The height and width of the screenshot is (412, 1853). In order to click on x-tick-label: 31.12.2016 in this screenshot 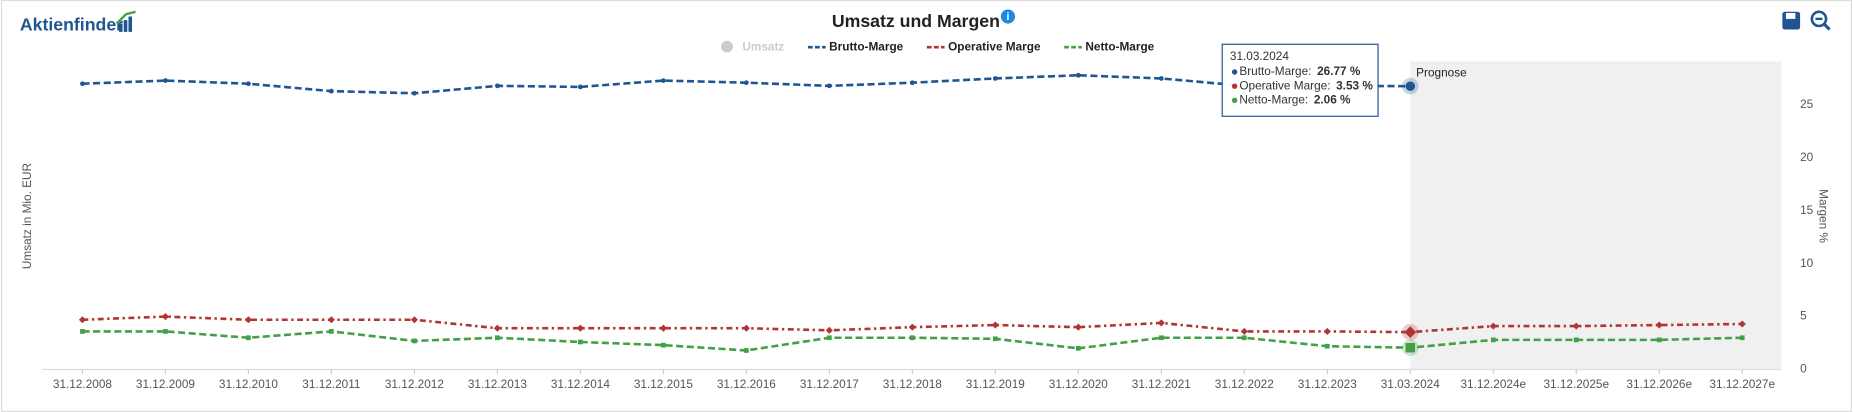, I will do `click(746, 384)`.